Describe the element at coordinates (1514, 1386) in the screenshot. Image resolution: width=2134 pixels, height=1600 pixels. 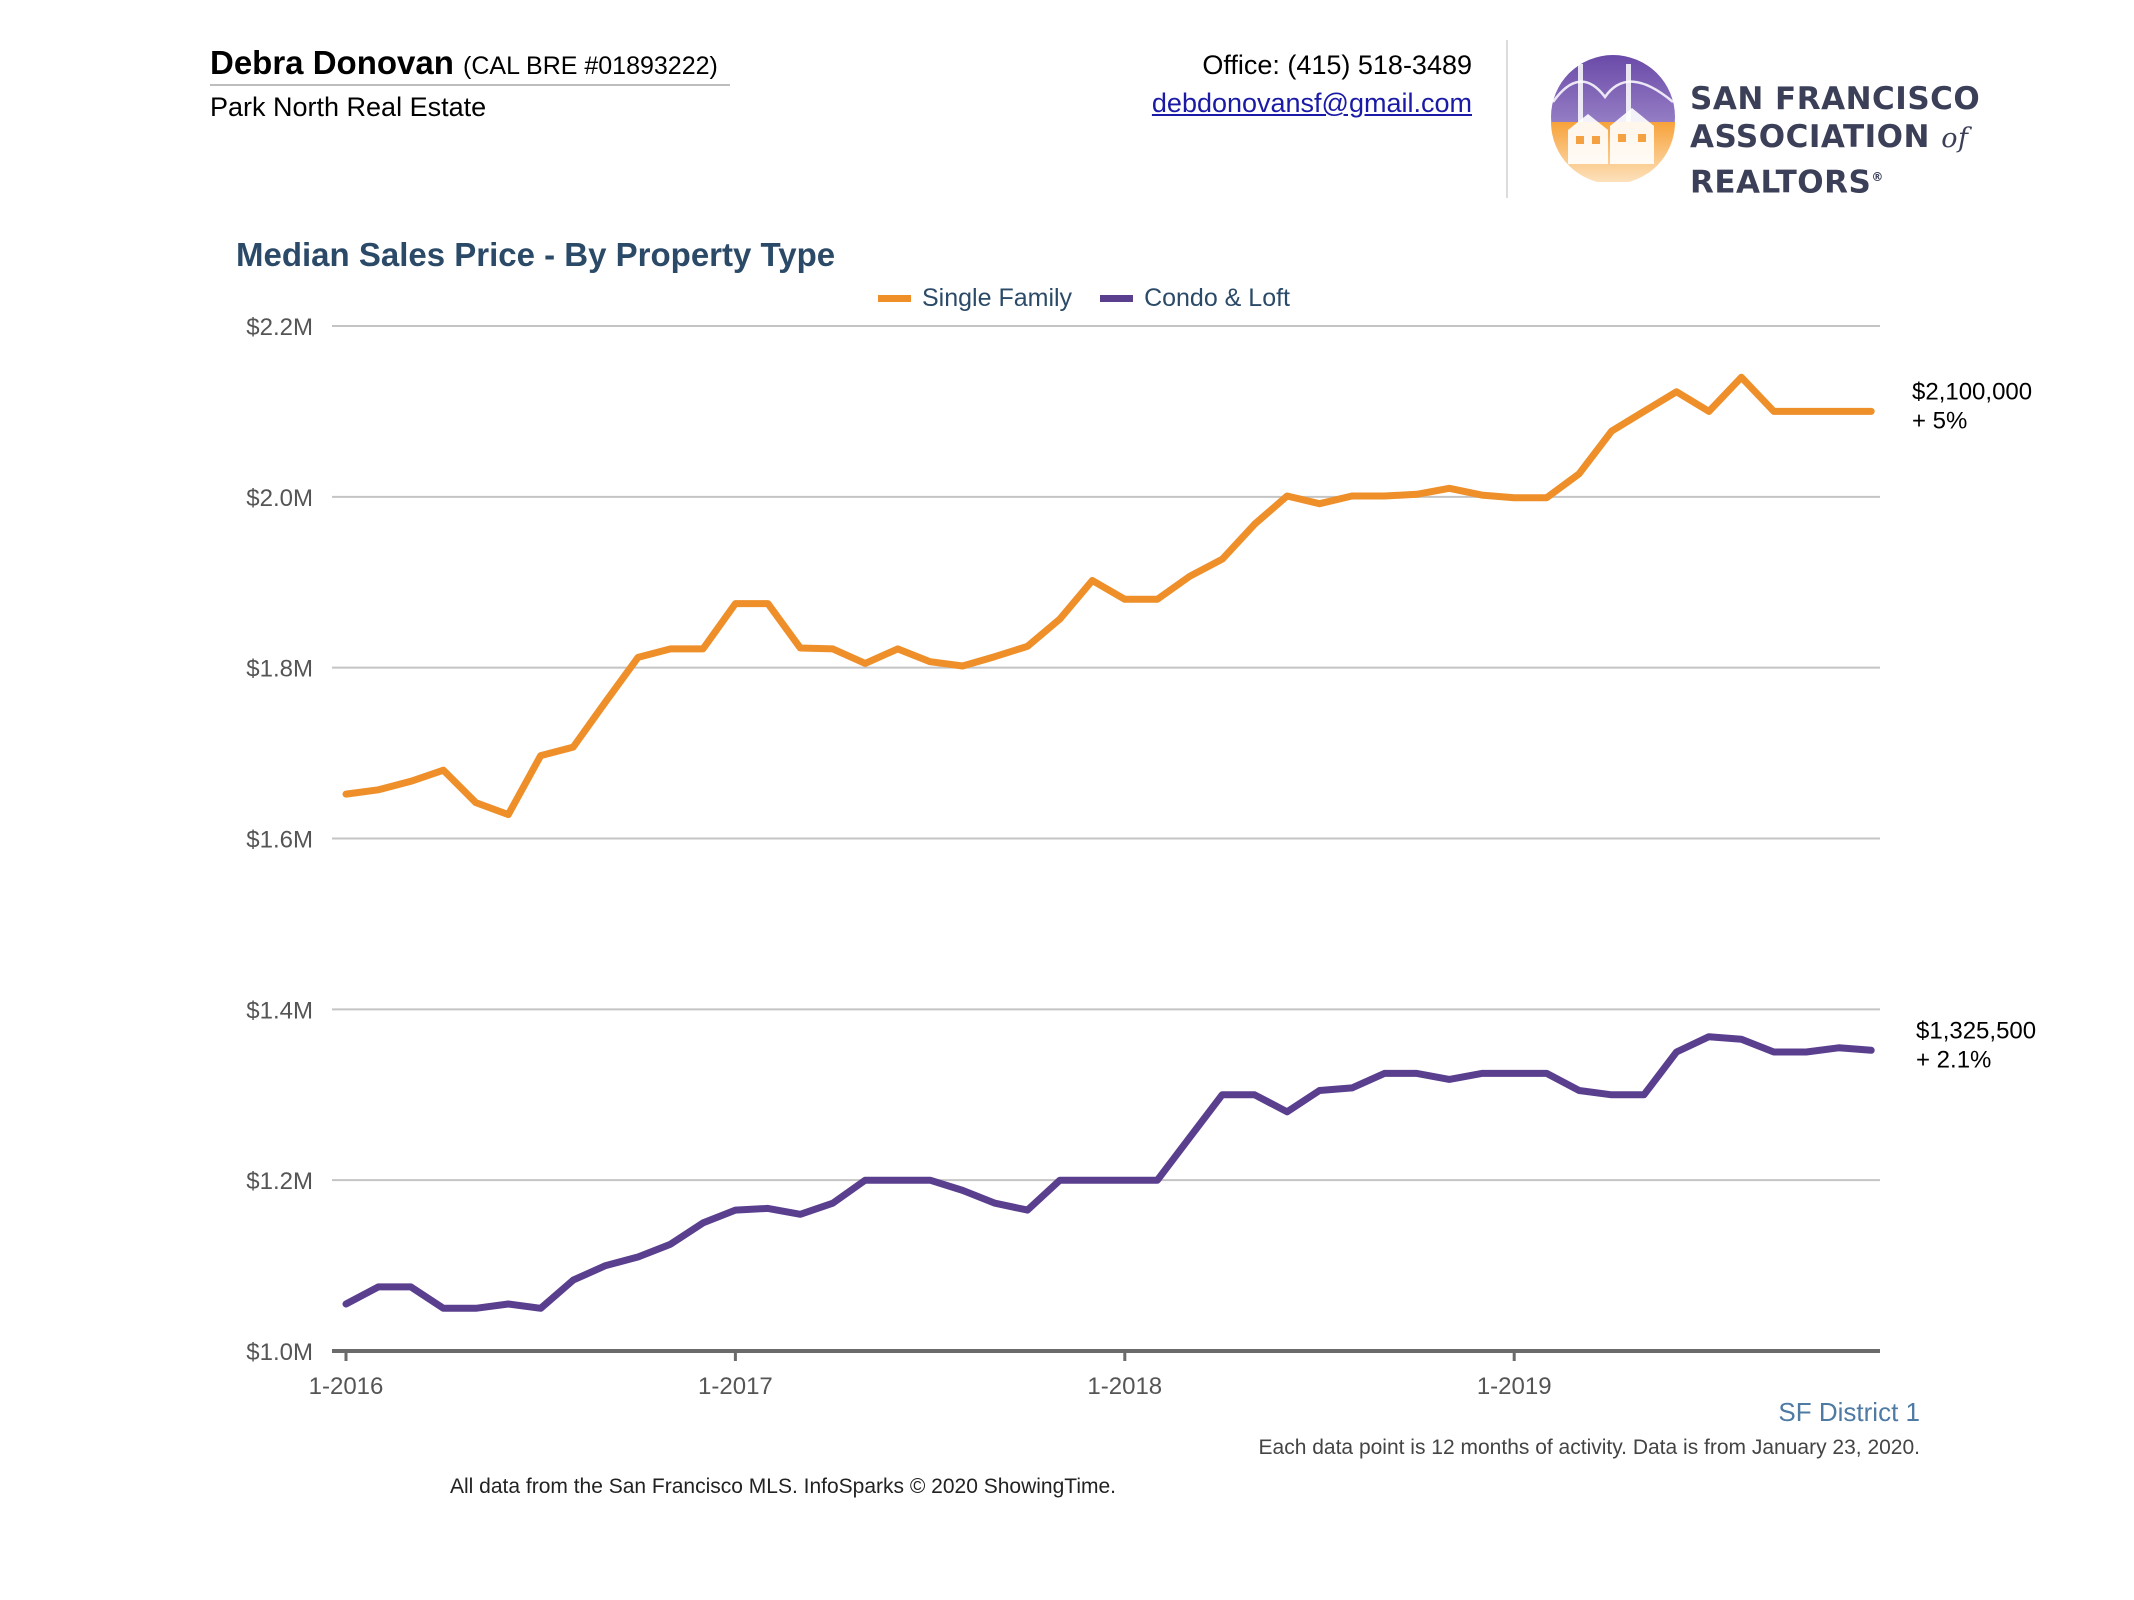
I see `x-tick-label: 1-2019` at that location.